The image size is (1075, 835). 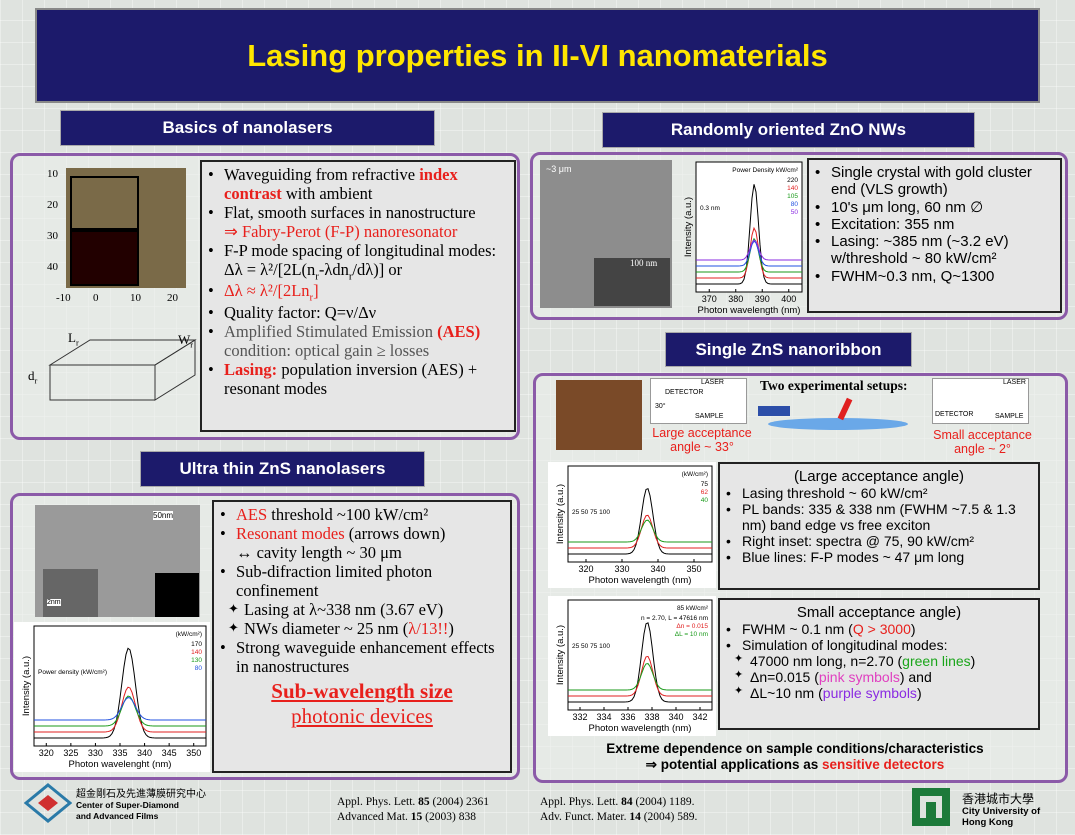 I want to click on axis: -10 0 10 20, so click(x=125, y=300).